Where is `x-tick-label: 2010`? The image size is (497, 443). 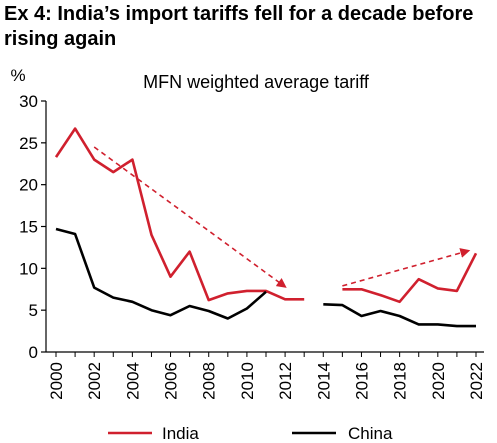
x-tick-label: 2010 is located at coordinates (247, 381).